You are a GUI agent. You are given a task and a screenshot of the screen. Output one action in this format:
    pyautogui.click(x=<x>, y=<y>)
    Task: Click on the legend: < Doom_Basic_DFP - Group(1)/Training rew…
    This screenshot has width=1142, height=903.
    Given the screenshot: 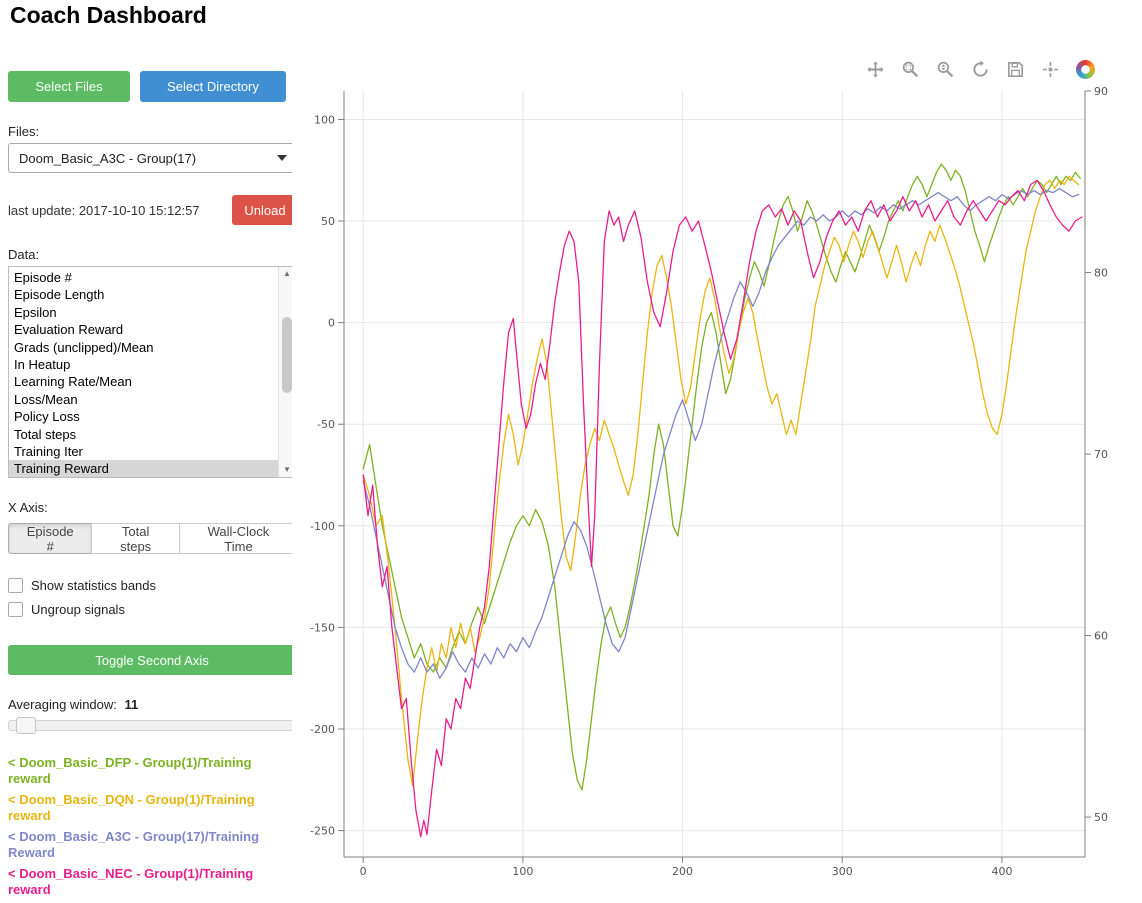 What is the action you would take?
    pyautogui.click(x=153, y=826)
    